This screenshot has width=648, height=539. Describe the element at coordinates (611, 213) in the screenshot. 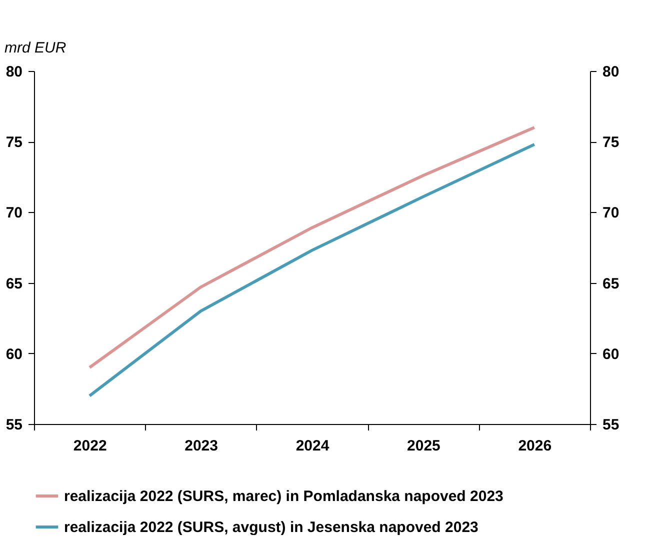

I see `y2-tick-label: 70` at that location.